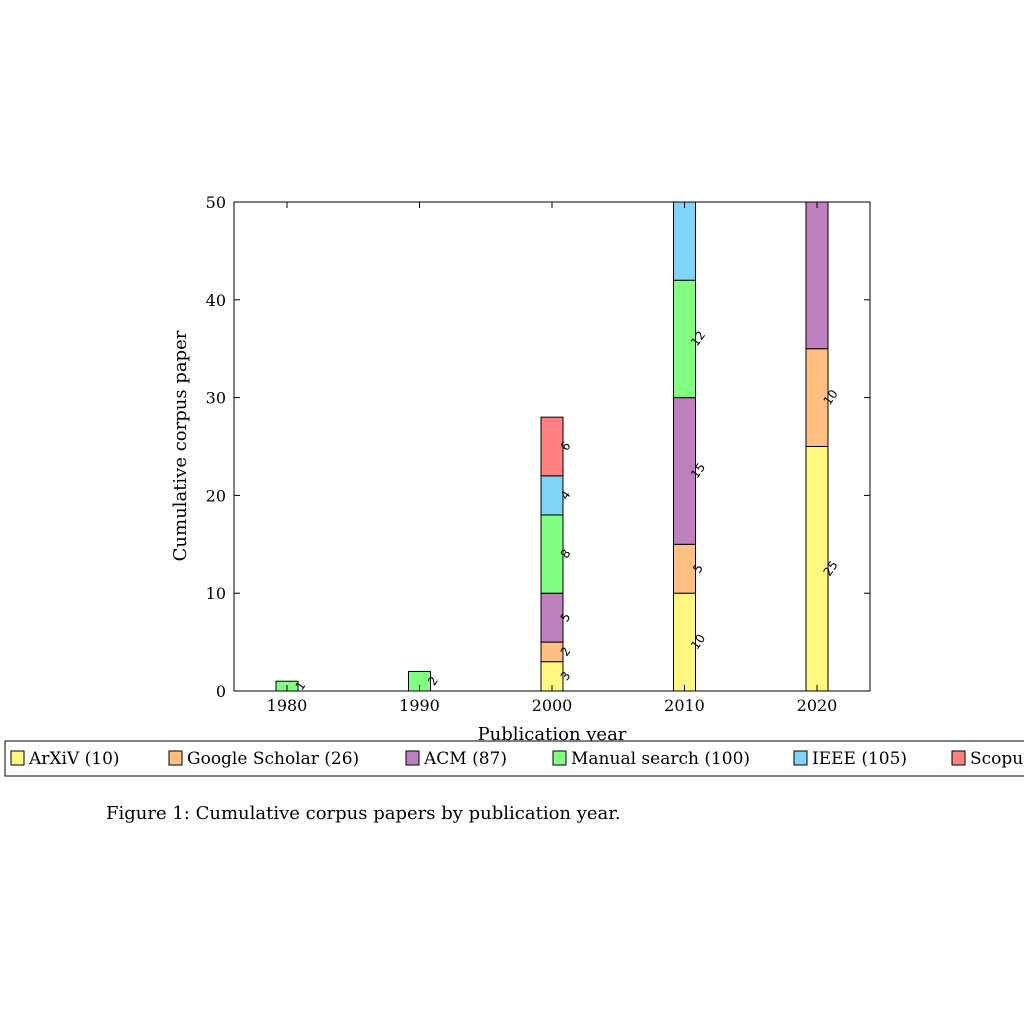 The width and height of the screenshot is (1024, 1024). Describe the element at coordinates (216, 495) in the screenshot. I see `y-tick-label: 20` at that location.